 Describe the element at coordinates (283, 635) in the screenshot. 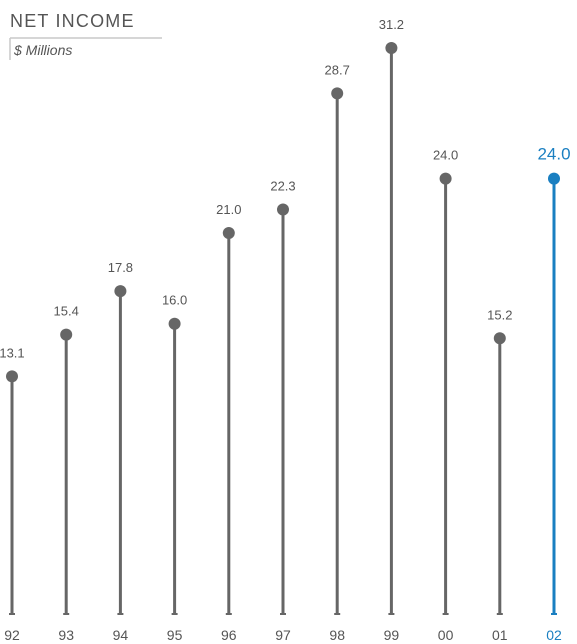

I see `tick-label-97: 97` at that location.